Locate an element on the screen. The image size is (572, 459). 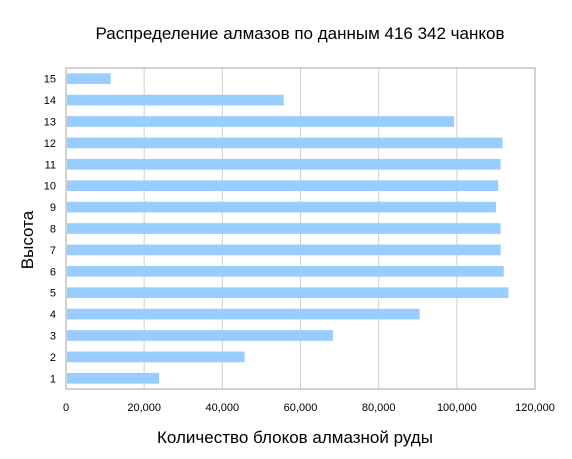
y-tick-label: 10 is located at coordinates (50, 187).